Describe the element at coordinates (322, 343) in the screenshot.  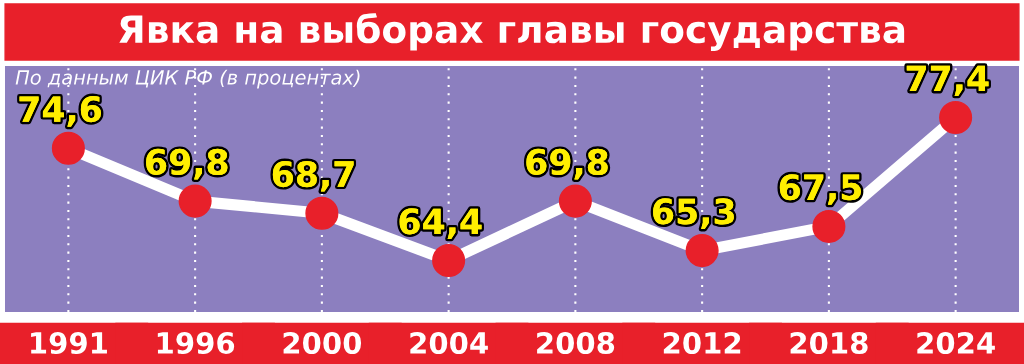
I see `x-tick-label: 2000` at that location.